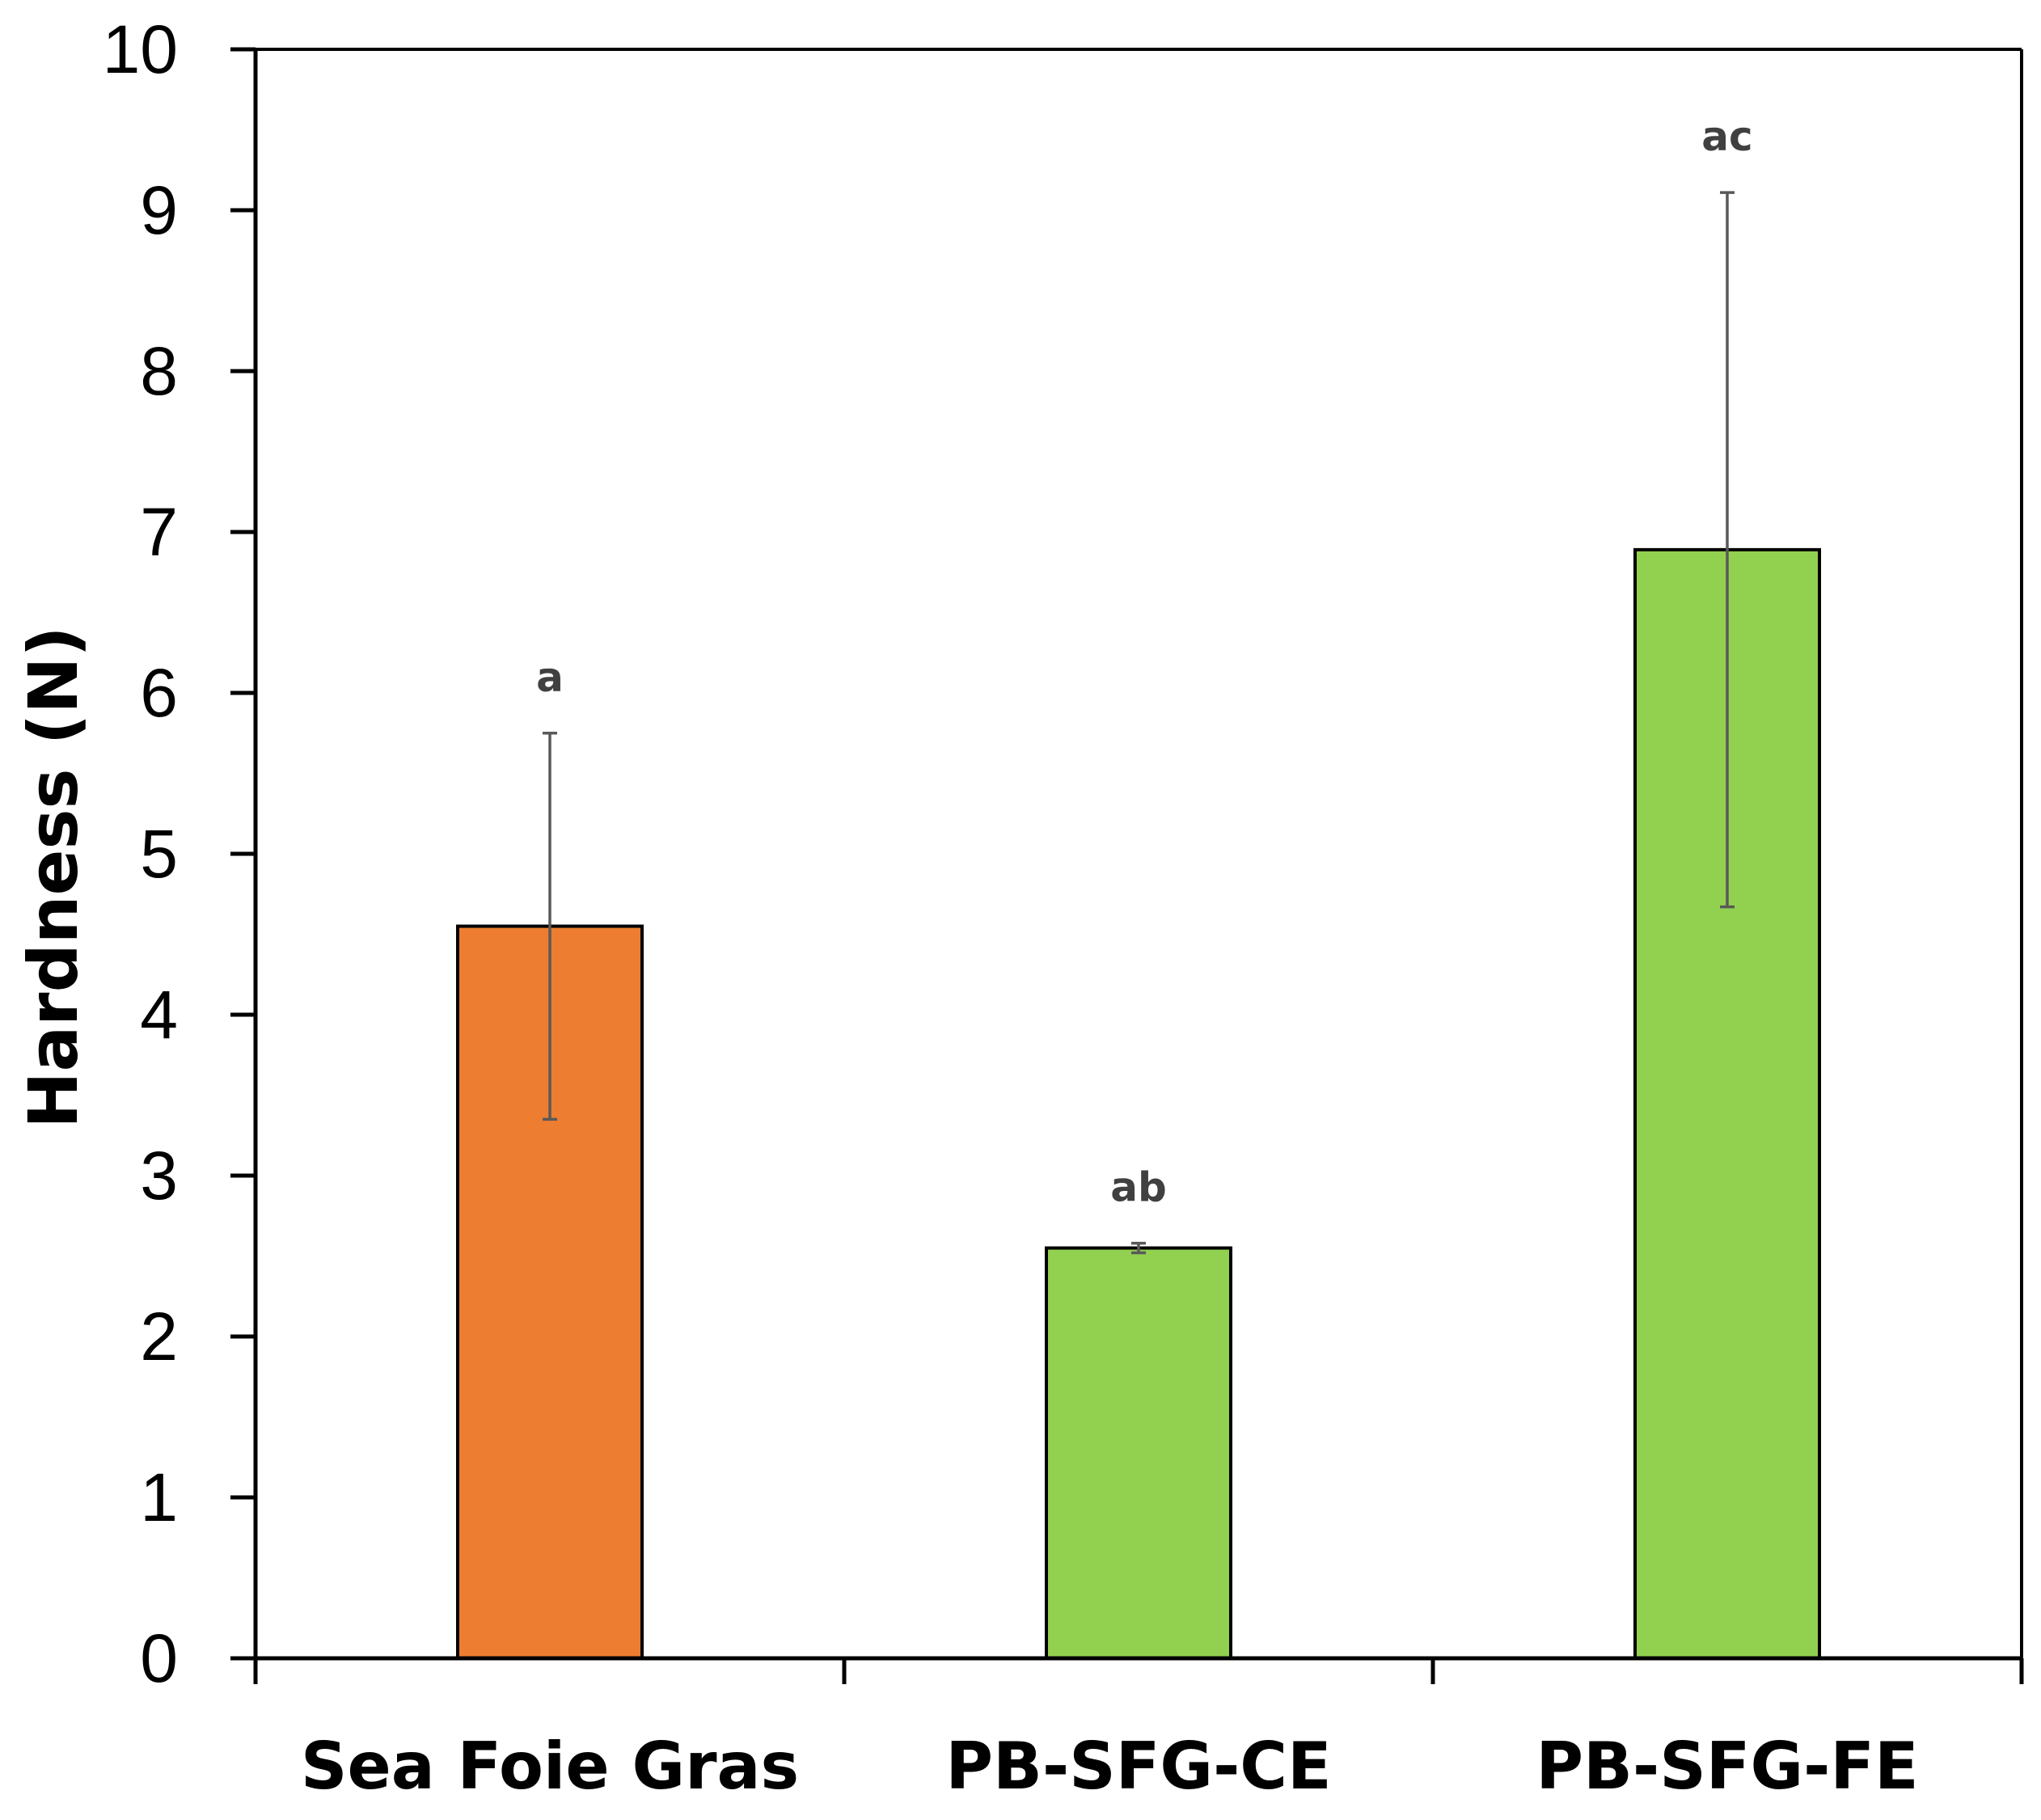  I want to click on y-tick-label: 10, so click(140, 49).